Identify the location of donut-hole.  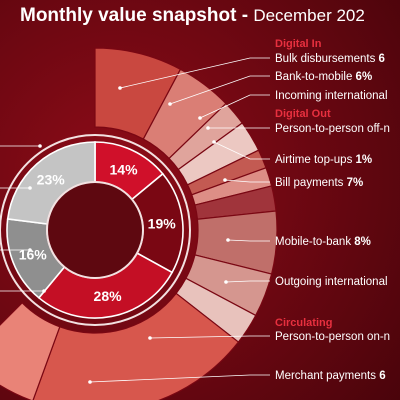
(95, 230).